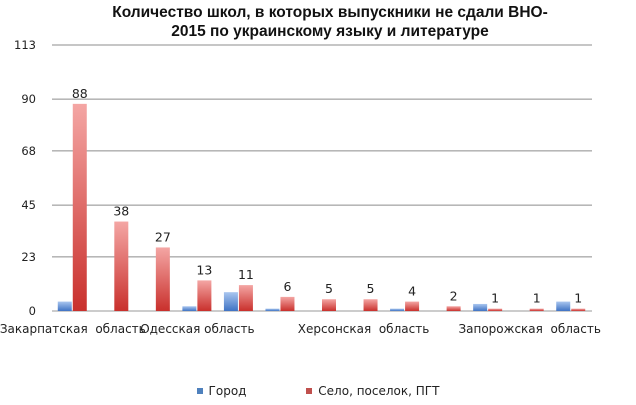 The height and width of the screenshot is (405, 636). What do you see at coordinates (227, 391) in the screenshot?
I see `legend-label-city: Город` at bounding box center [227, 391].